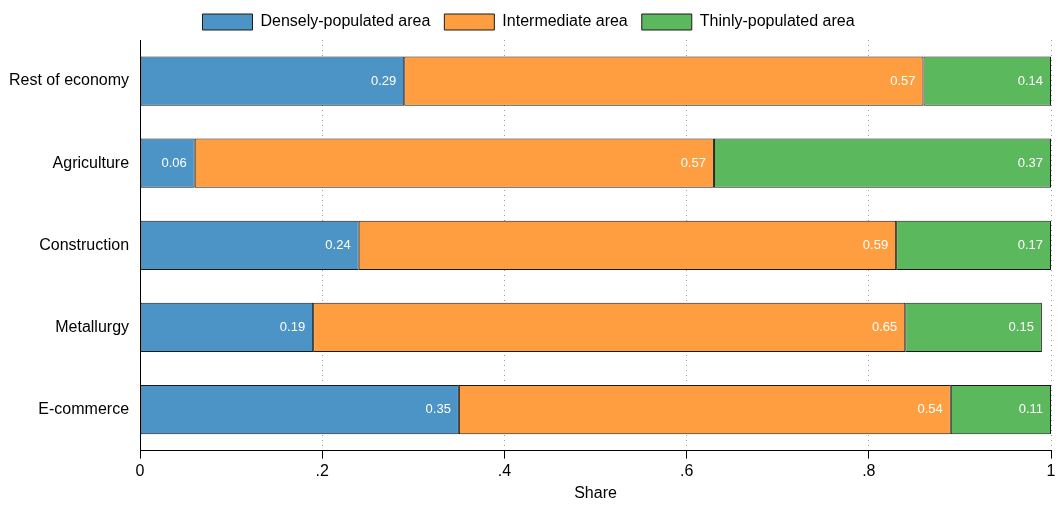 The height and width of the screenshot is (507, 1059). Describe the element at coordinates (338, 244) in the screenshot. I see `data-label: 0.24` at that location.